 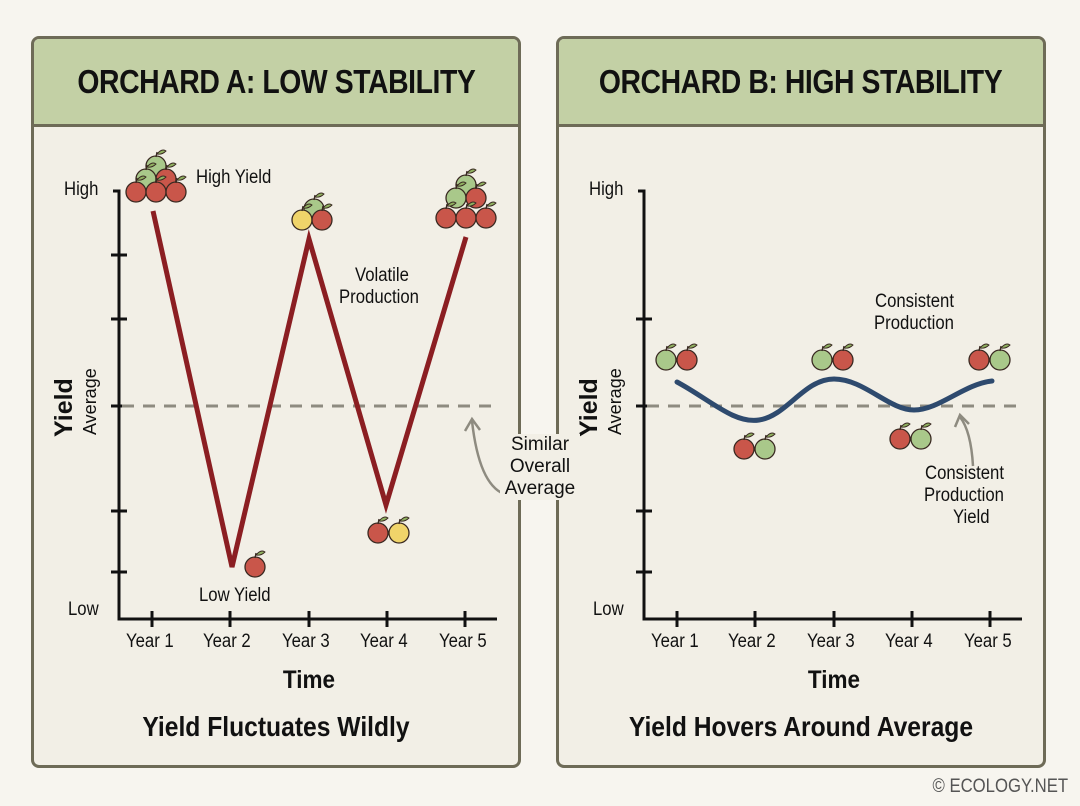 I want to click on annotation-volatile: Volatile, so click(x=382, y=275).